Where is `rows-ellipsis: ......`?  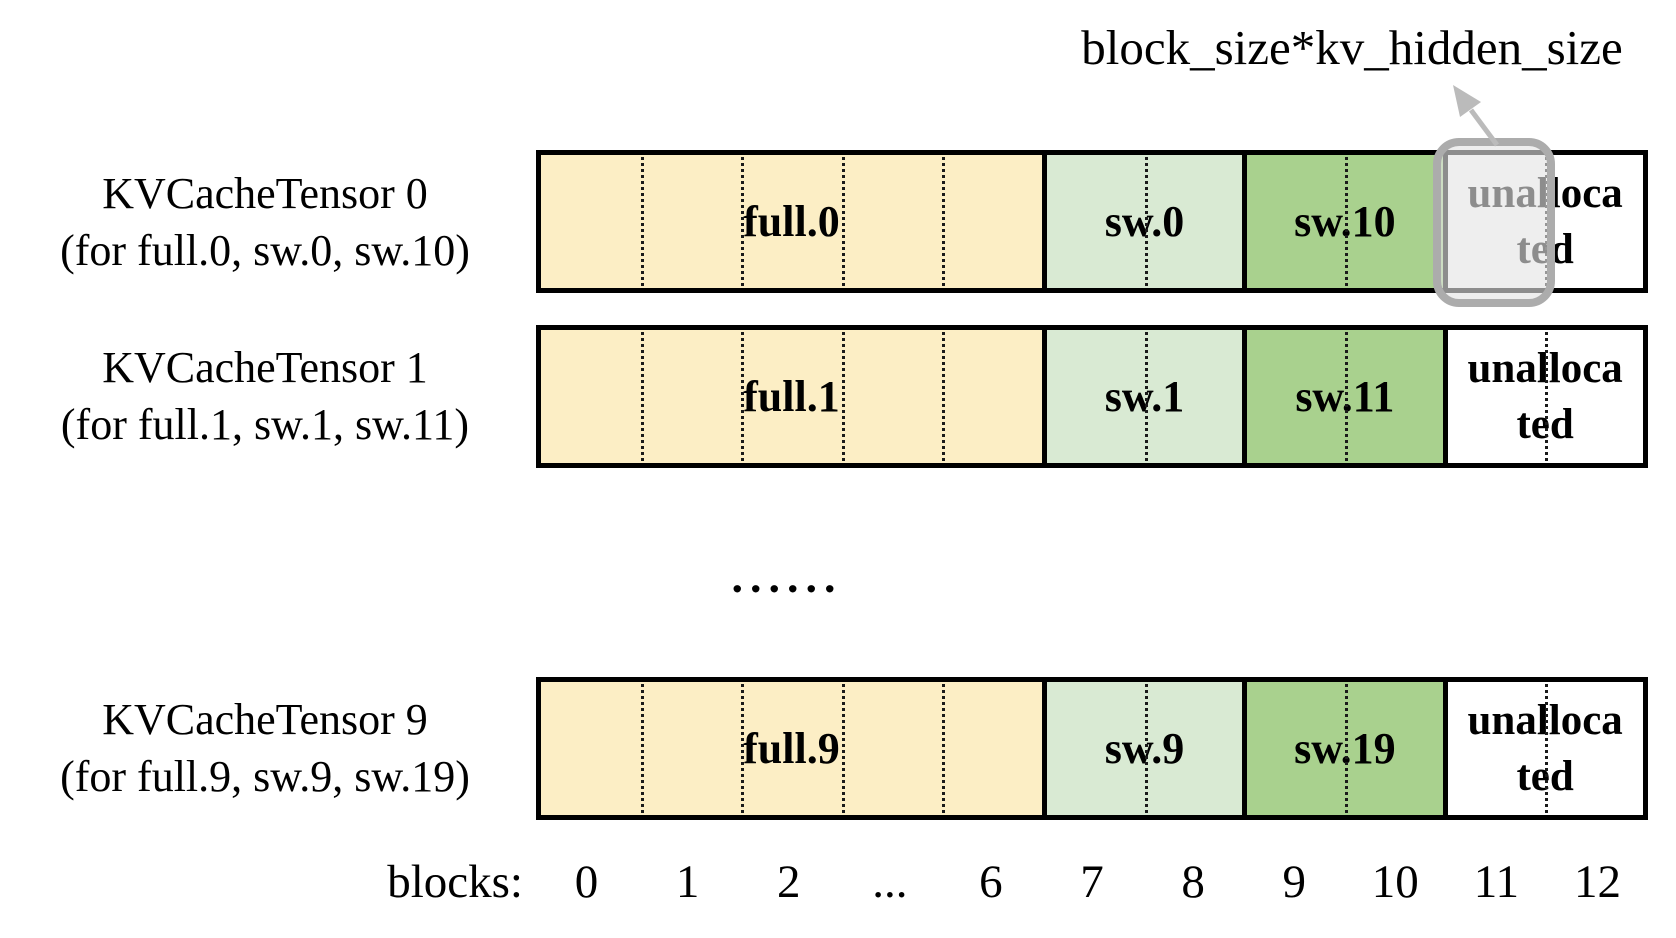
rows-ellipsis: ...... is located at coordinates (787, 576).